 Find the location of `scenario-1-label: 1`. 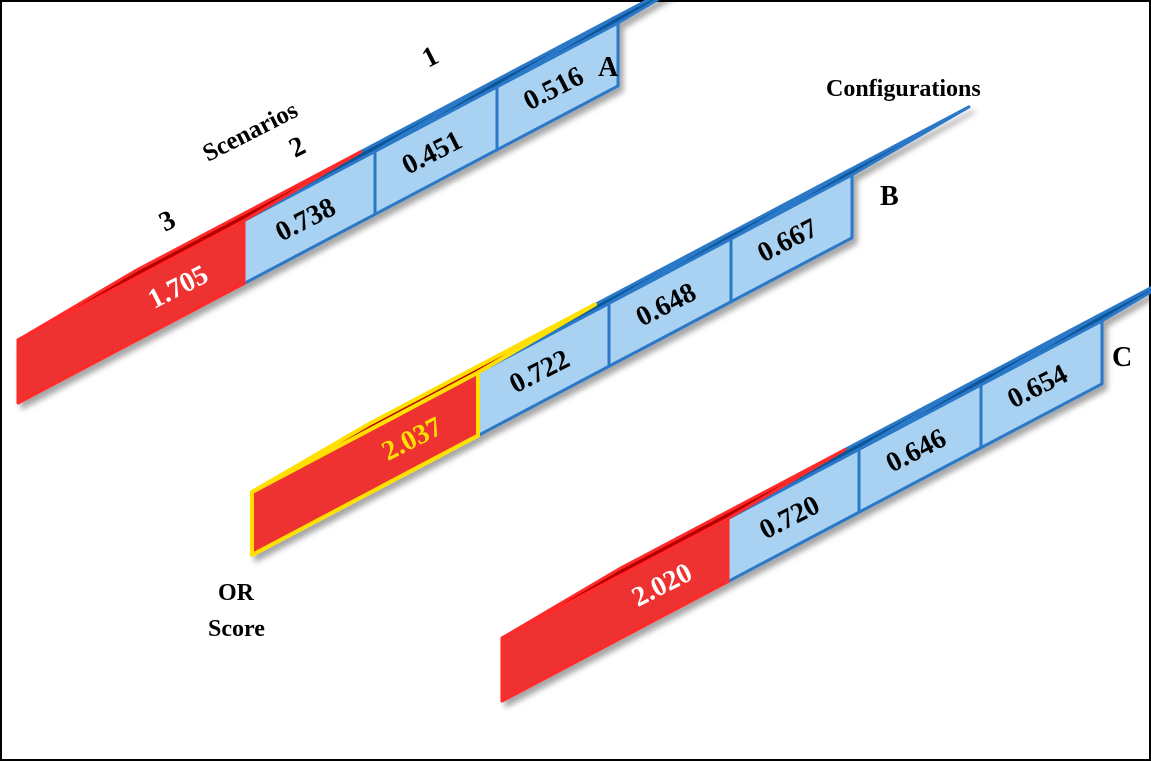

scenario-1-label: 1 is located at coordinates (430, 57).